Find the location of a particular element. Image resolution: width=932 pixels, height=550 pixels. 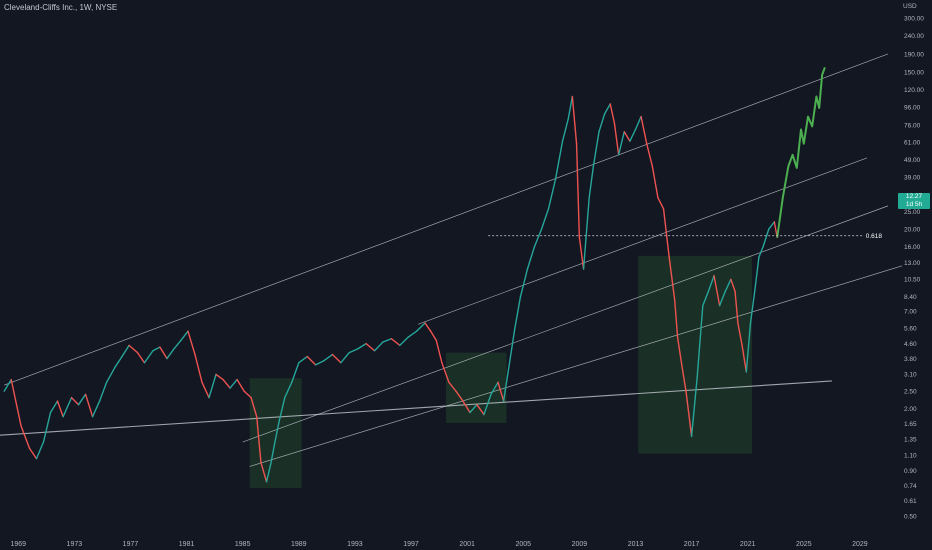

last-price-badge: 12.27 1d 5h is located at coordinates (914, 201).